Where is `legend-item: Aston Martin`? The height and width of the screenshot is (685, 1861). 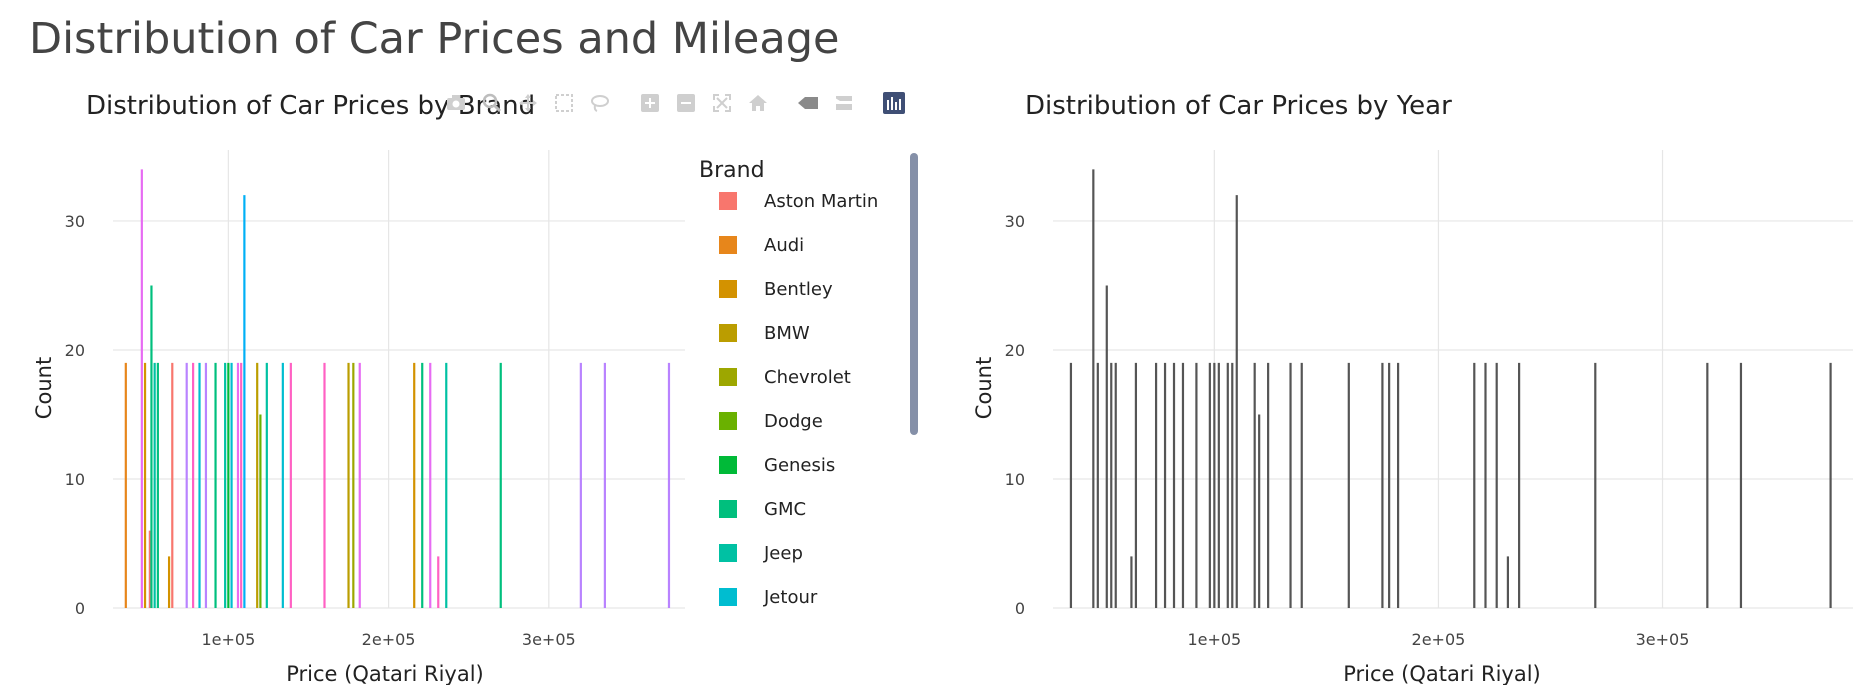 legend-item: Aston Martin is located at coordinates (798, 201).